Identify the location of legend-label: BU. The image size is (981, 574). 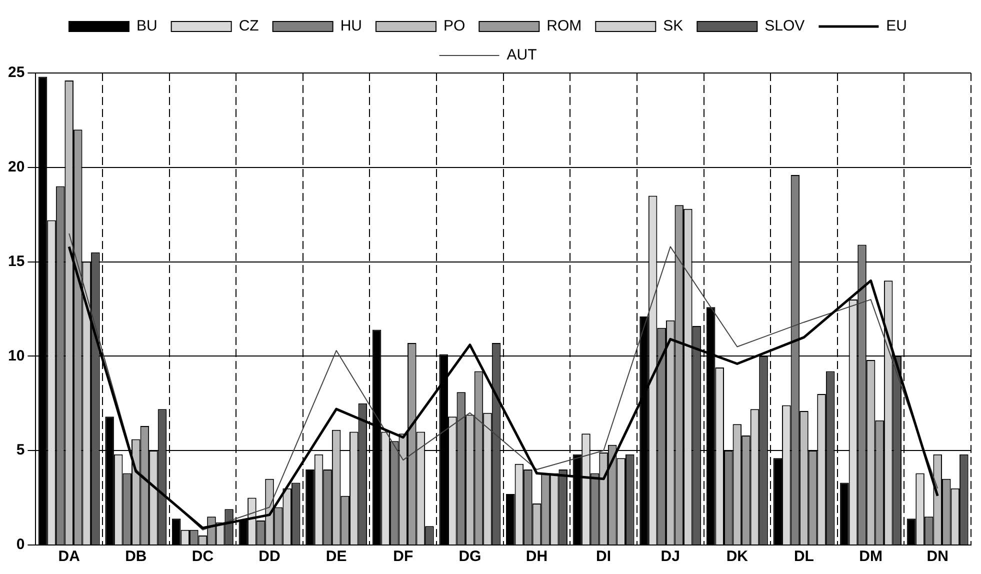
(147, 26).